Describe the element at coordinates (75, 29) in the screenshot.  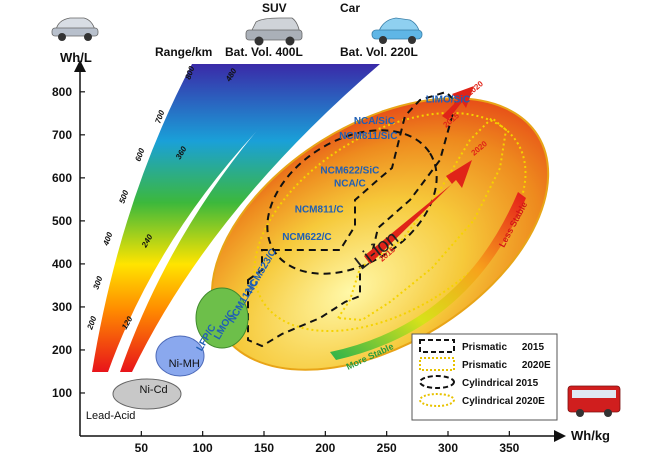
I see `header-car-icon` at that location.